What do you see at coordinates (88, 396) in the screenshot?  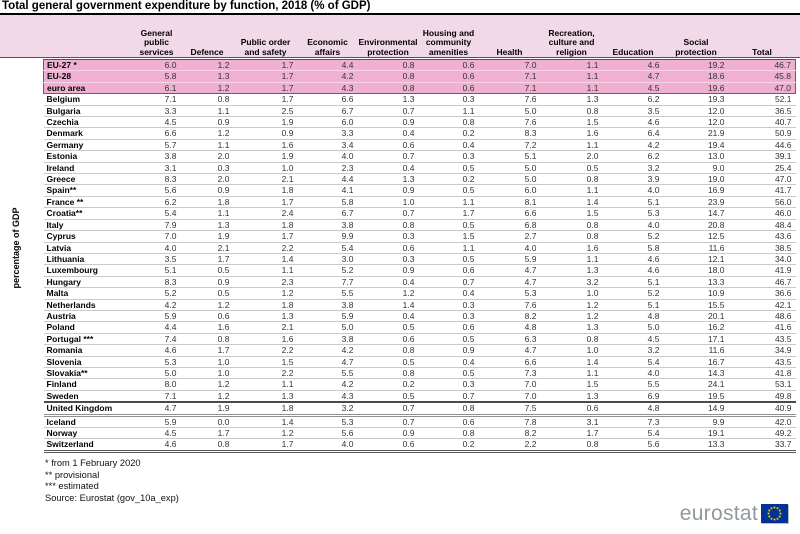 I see `row-label: Sweden` at bounding box center [88, 396].